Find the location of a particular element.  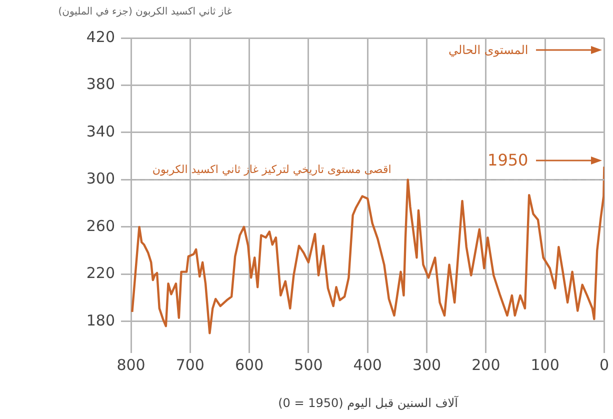

y-tick-label: 220 is located at coordinates (100, 273).